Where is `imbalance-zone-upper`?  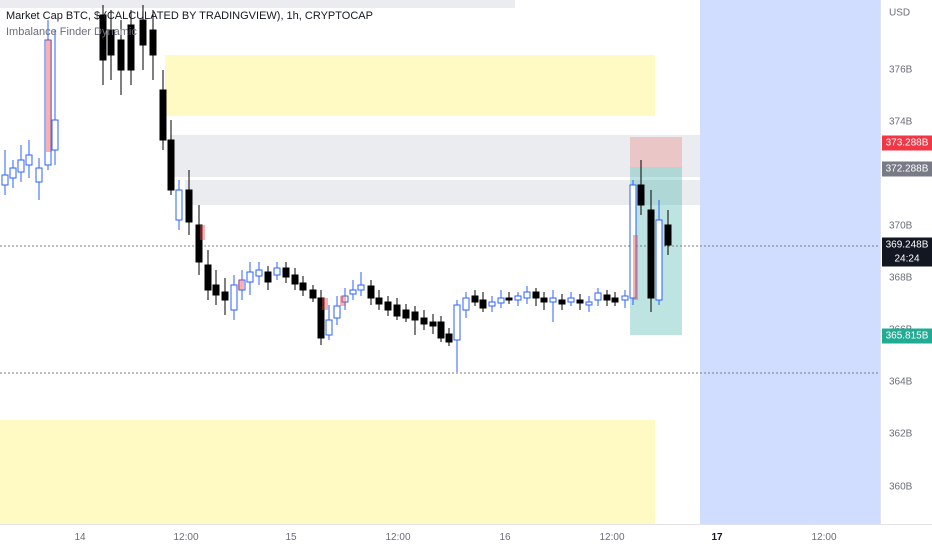
imbalance-zone-upper is located at coordinates (410, 85).